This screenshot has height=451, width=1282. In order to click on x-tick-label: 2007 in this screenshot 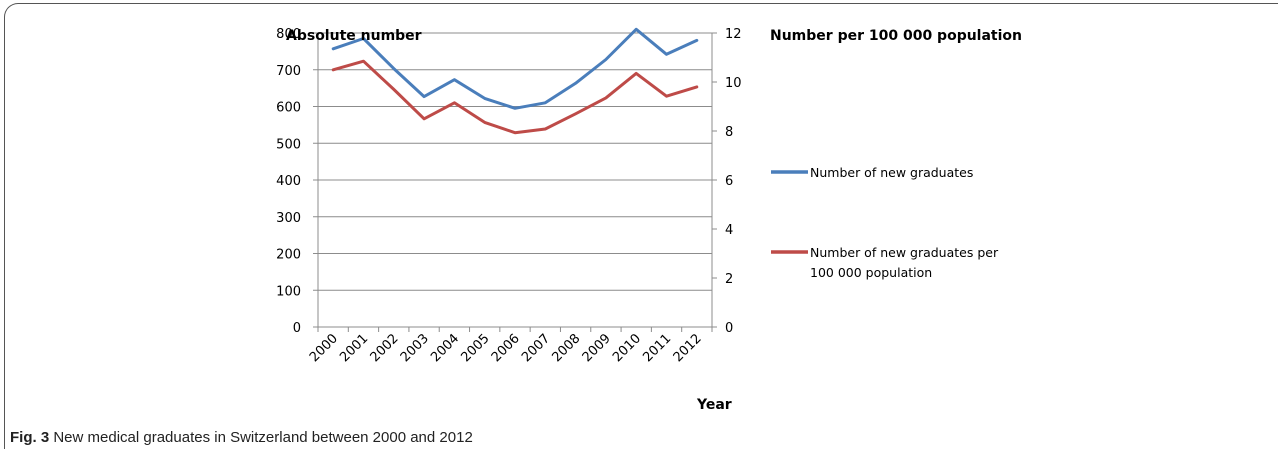, I will do `click(536, 348)`.